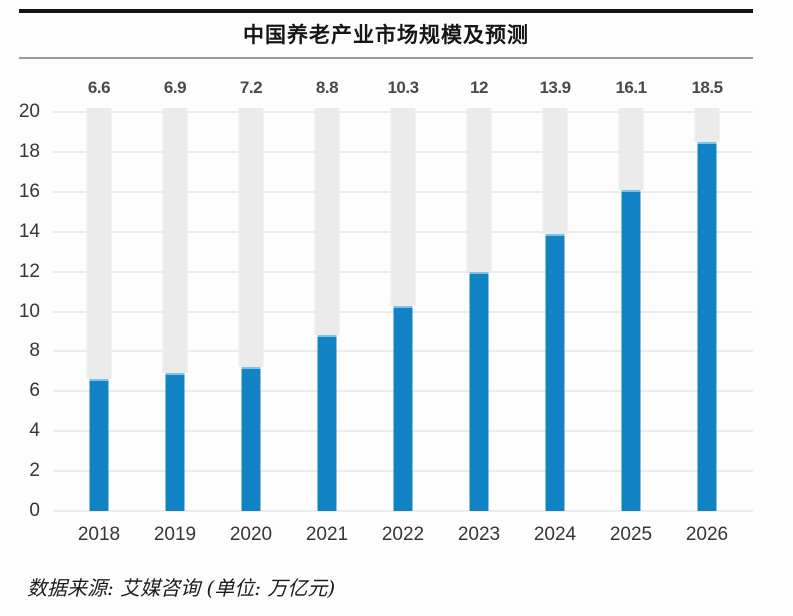 The width and height of the screenshot is (793, 616). Describe the element at coordinates (403, 511) in the screenshot. I see `gridline` at that location.